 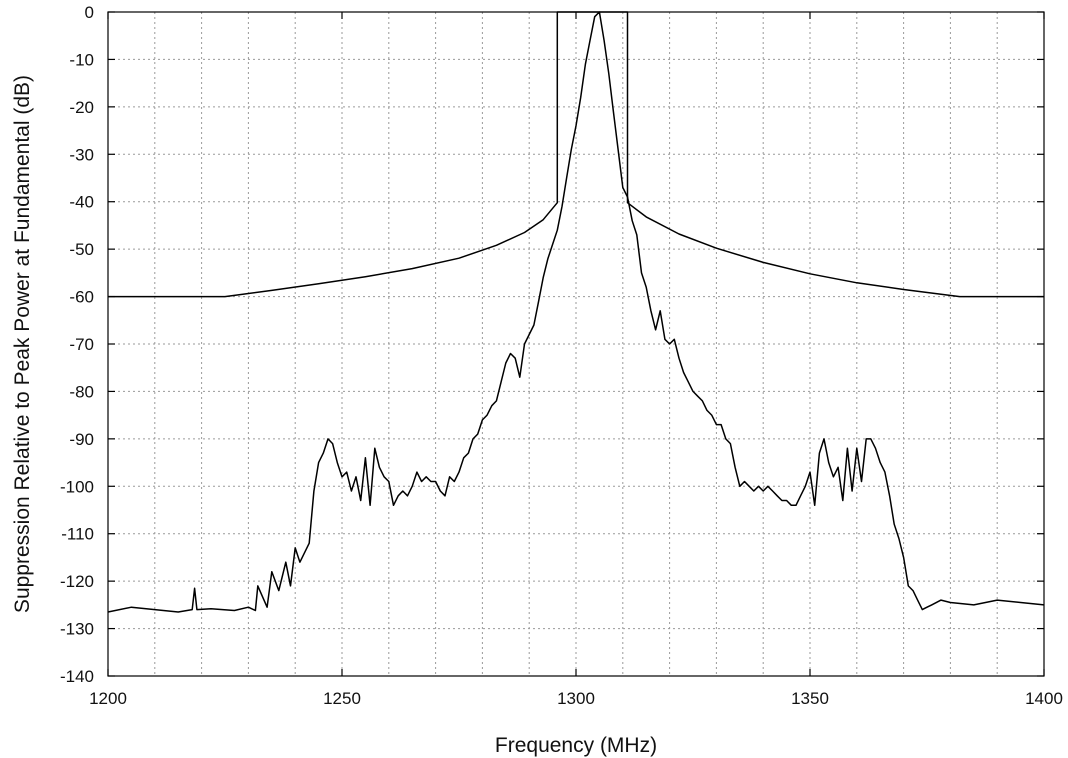 I want to click on y-tick-label: -100, so click(x=77, y=486).